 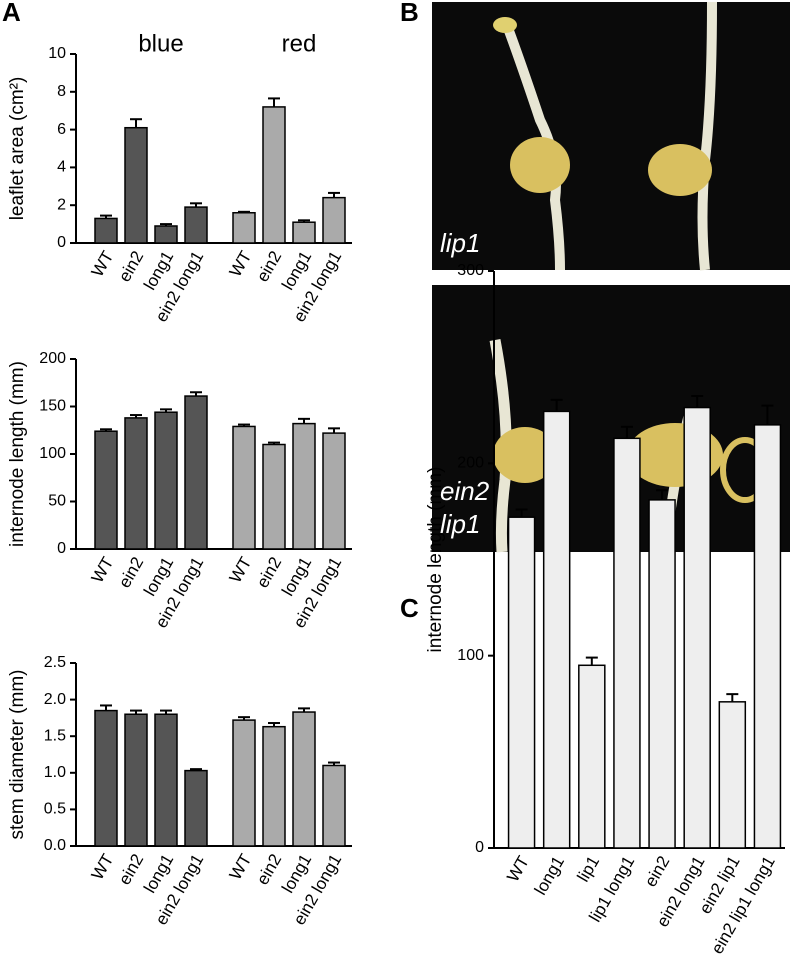 I want to click on y-tick-label: 10, so click(x=57, y=53).